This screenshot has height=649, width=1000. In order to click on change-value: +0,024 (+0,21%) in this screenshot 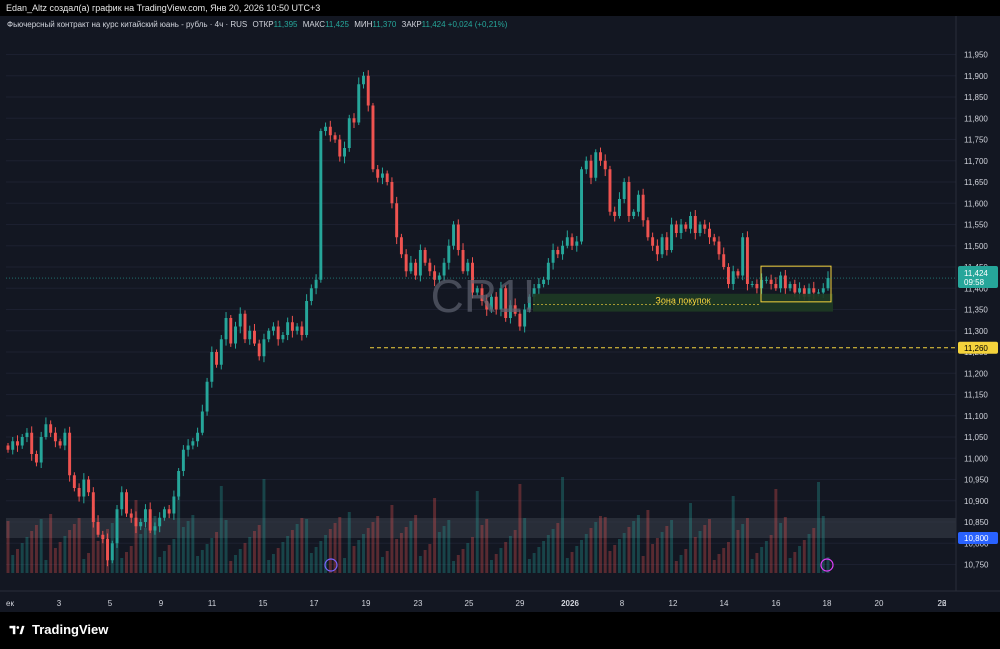, I will do `click(477, 24)`.